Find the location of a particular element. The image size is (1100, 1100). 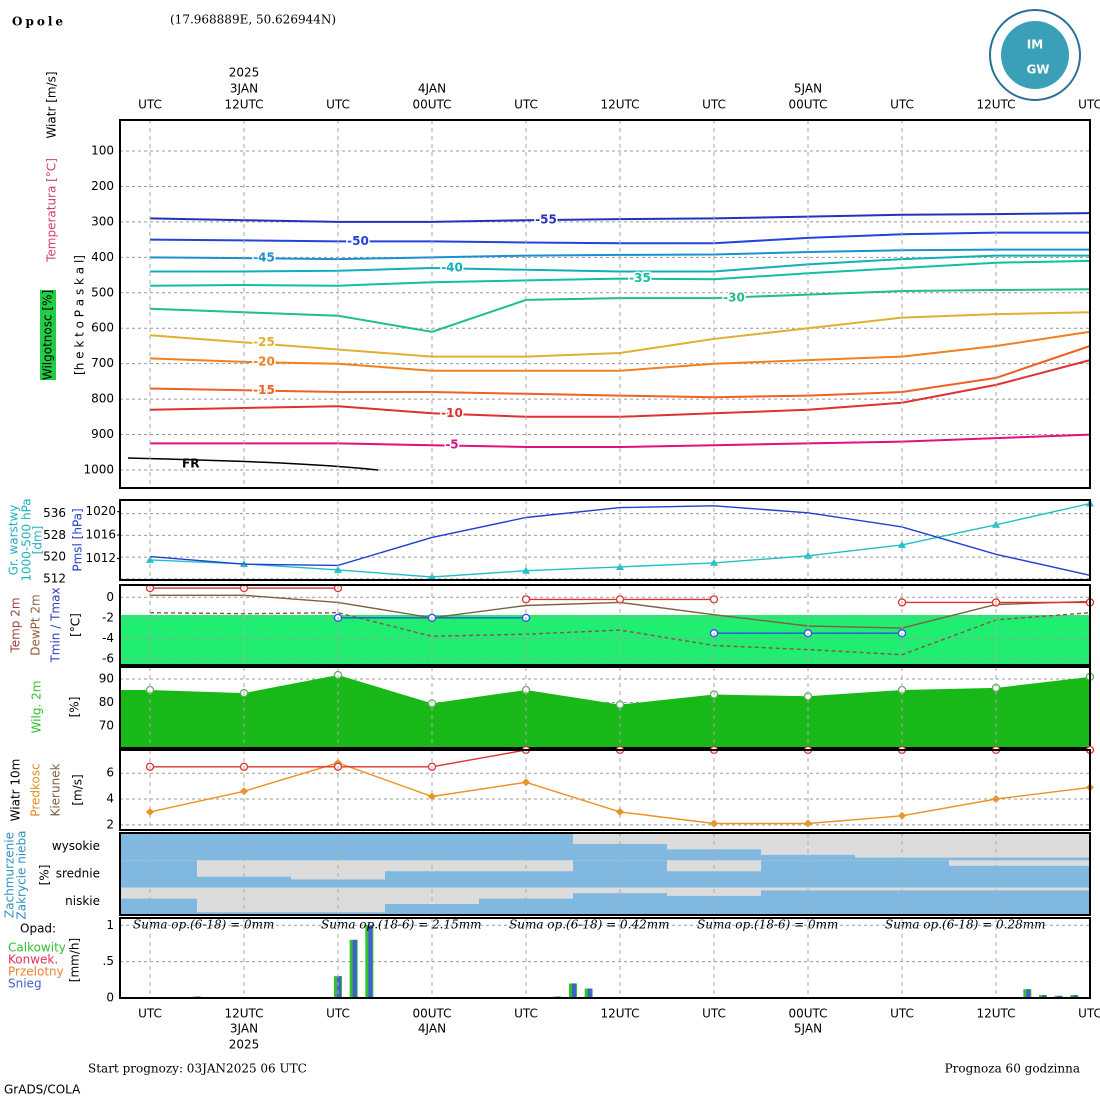

cloud-level: niskie is located at coordinates (82, 901).